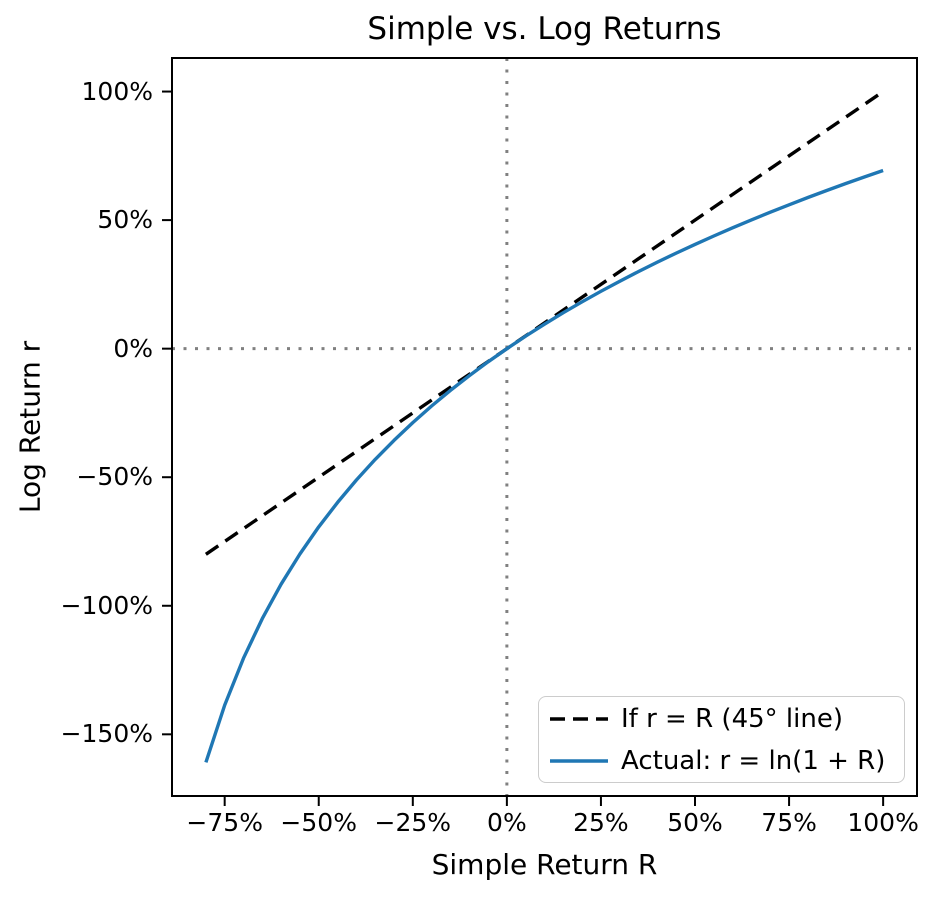 This screenshot has width=940, height=898. Describe the element at coordinates (318, 822) in the screenshot. I see `x-tick-label: −50%` at that location.